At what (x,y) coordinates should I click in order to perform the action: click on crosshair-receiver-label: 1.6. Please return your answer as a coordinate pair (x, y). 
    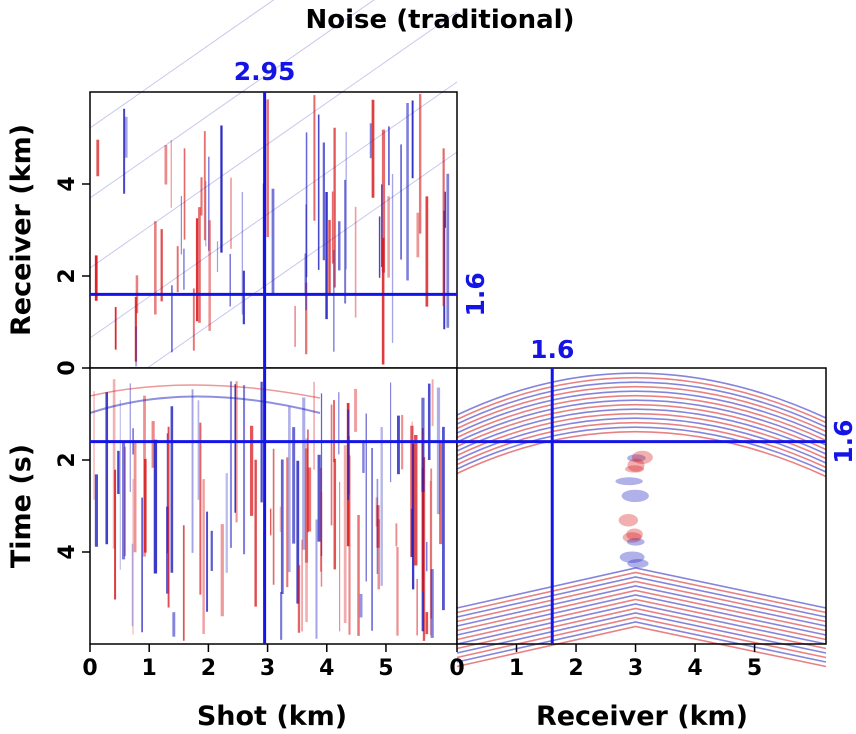
    Looking at the image, I should click on (475, 294).